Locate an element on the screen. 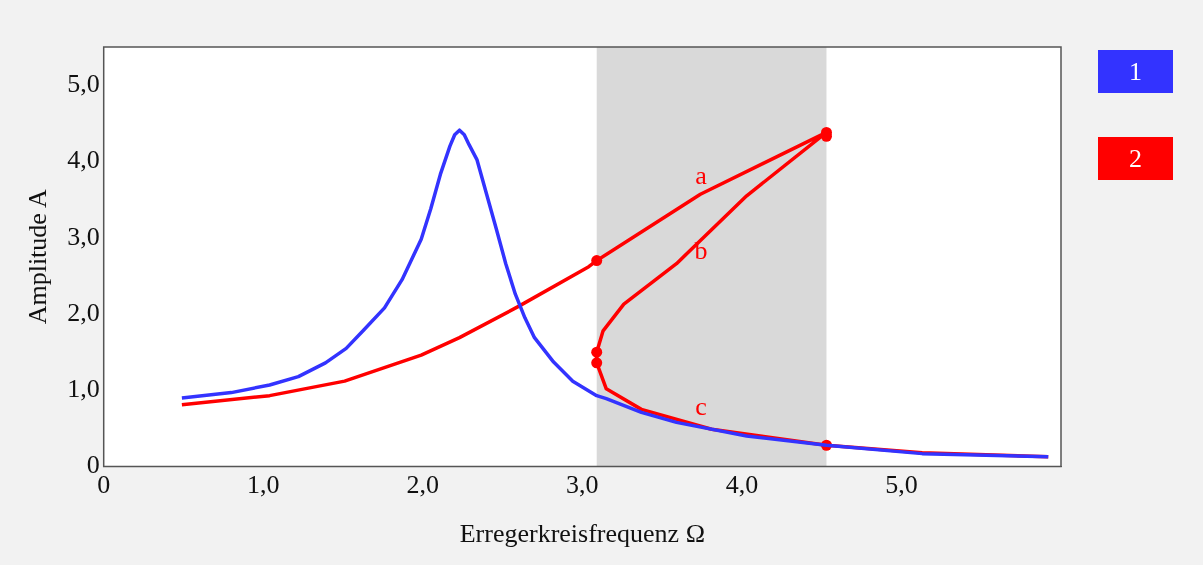 Image resolution: width=1203 pixels, height=565 pixels. y-tick-label: 3,0 is located at coordinates (83, 236).